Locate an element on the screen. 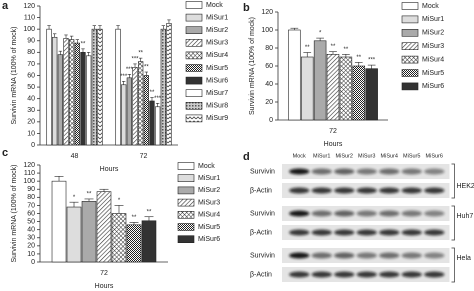  y-tick-label: 40 is located at coordinates (269, 84).